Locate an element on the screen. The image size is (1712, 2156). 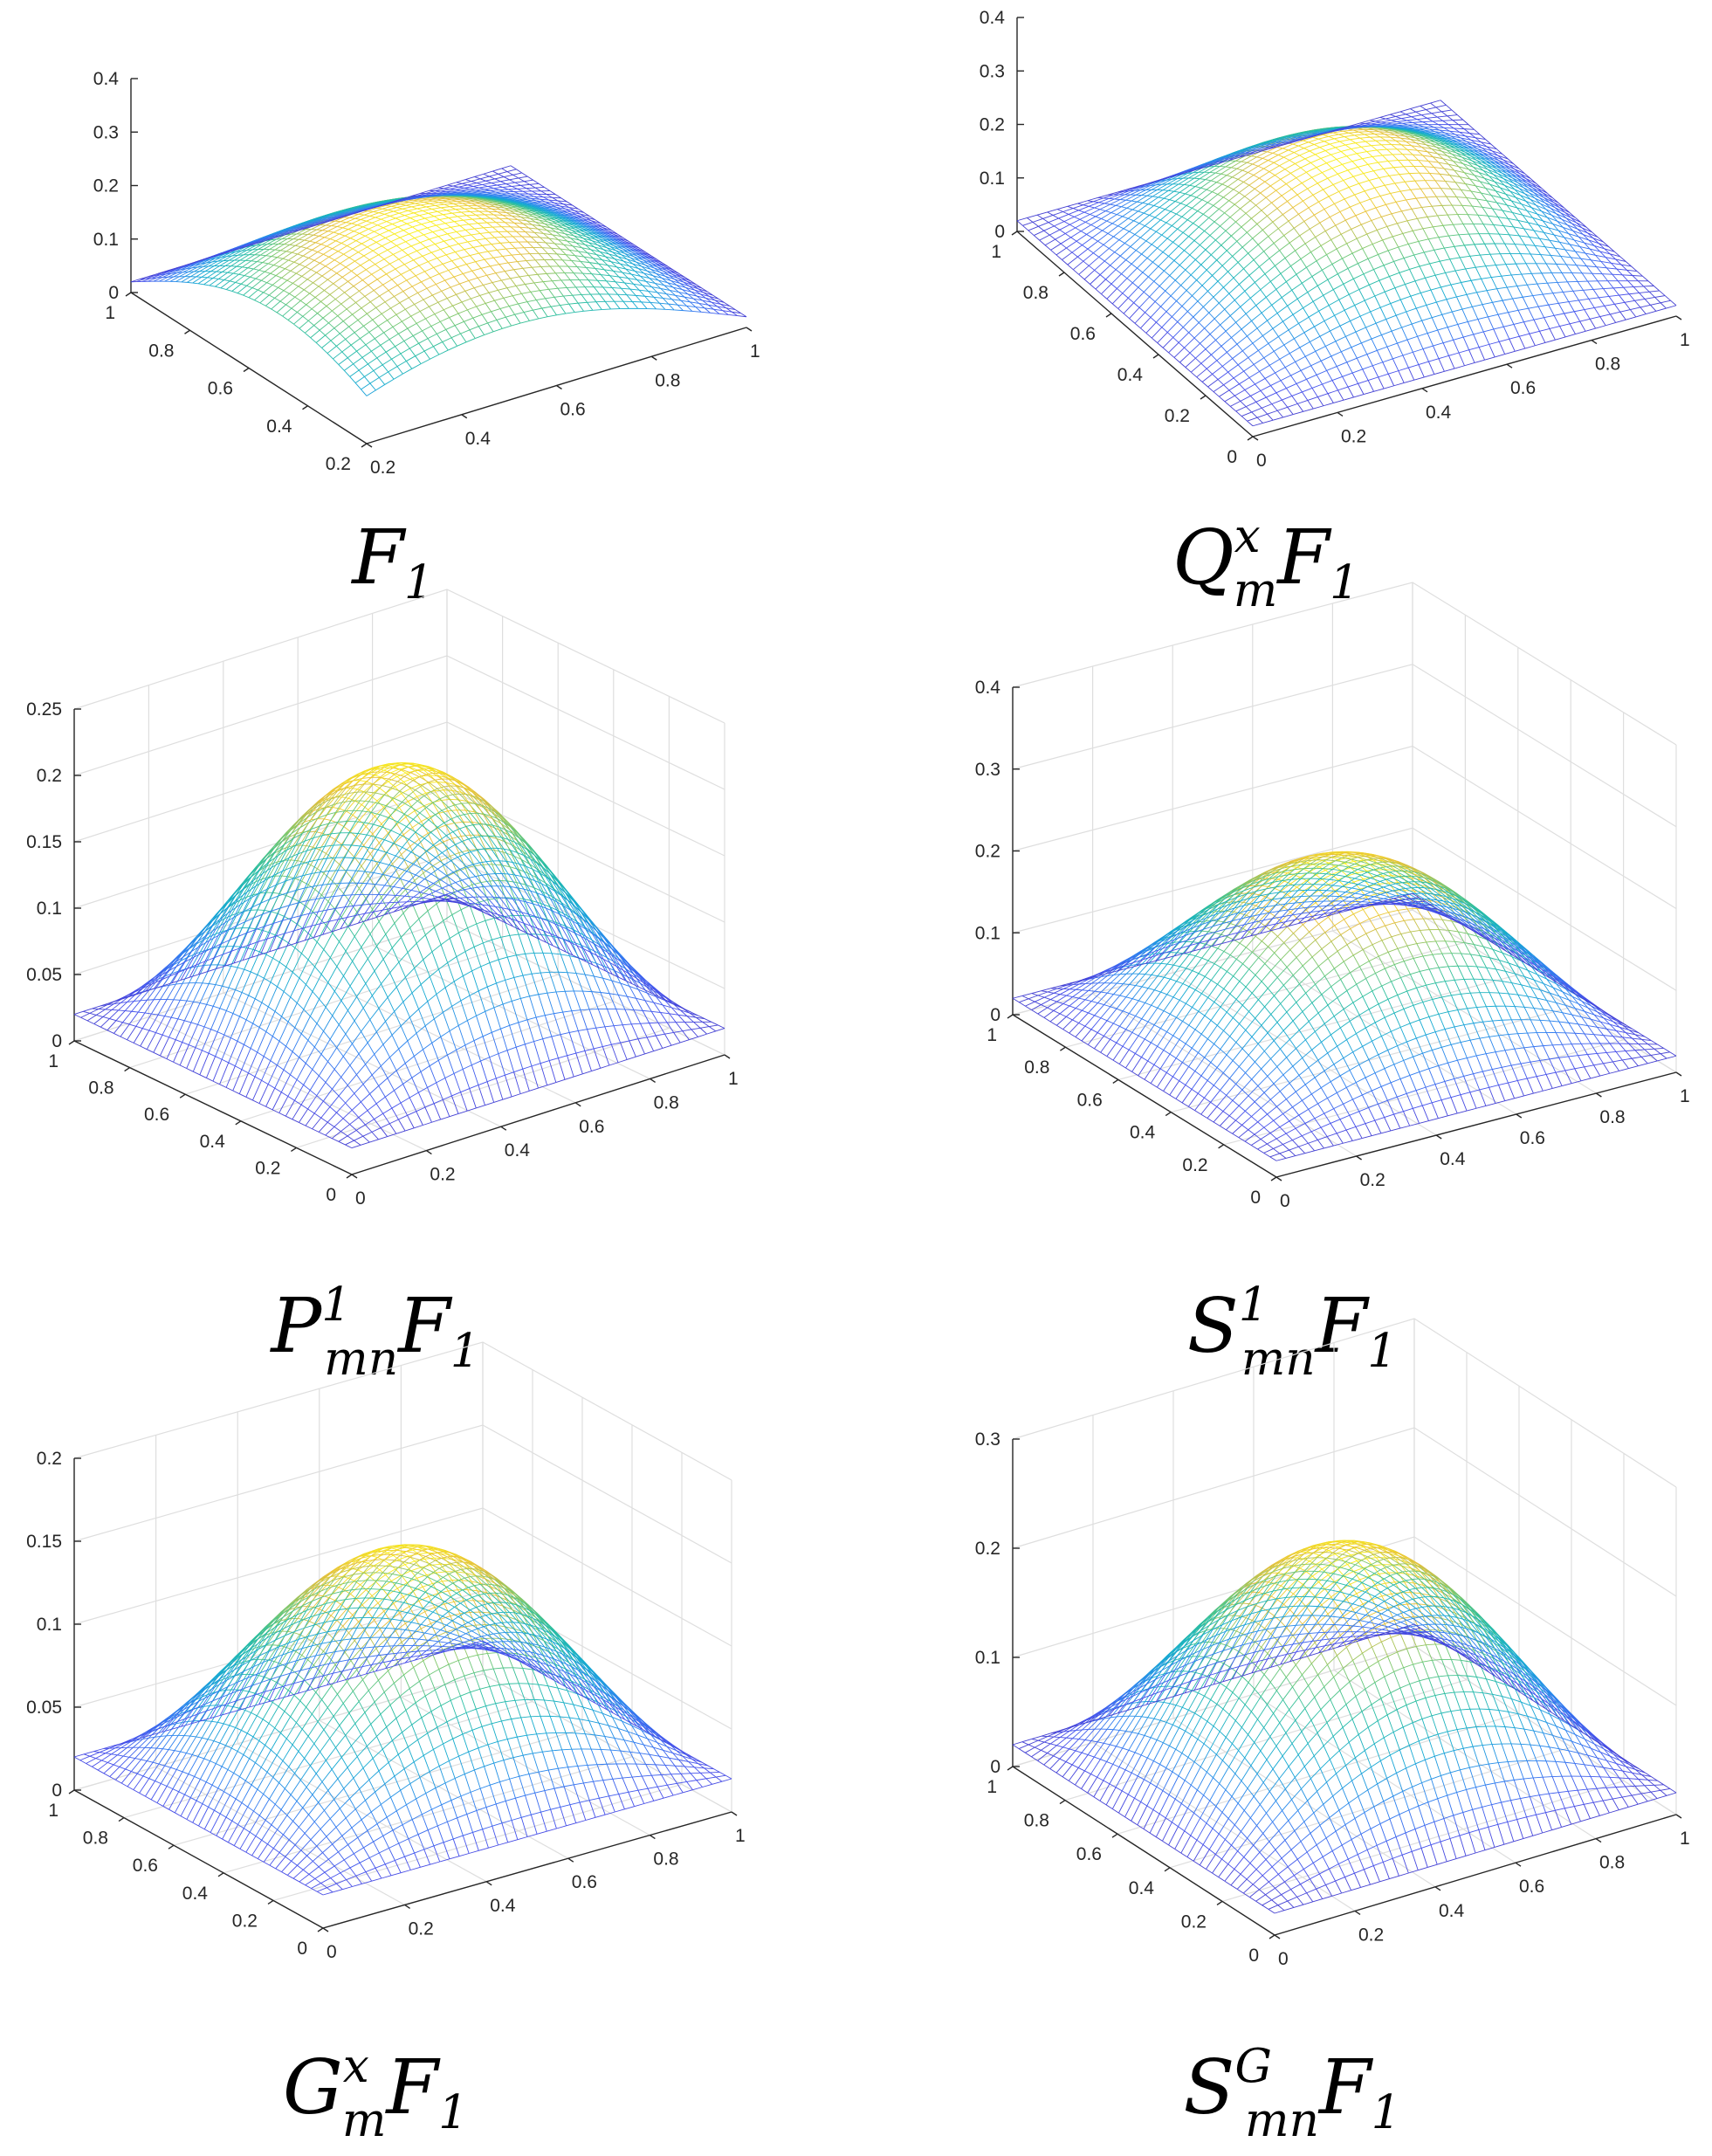
y-tick-label: 0.4 is located at coordinates (279, 427).